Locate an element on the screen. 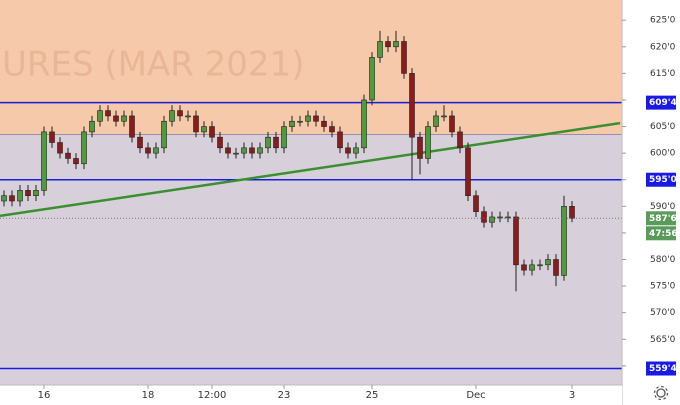  last-price-tag is located at coordinates (661, 218).